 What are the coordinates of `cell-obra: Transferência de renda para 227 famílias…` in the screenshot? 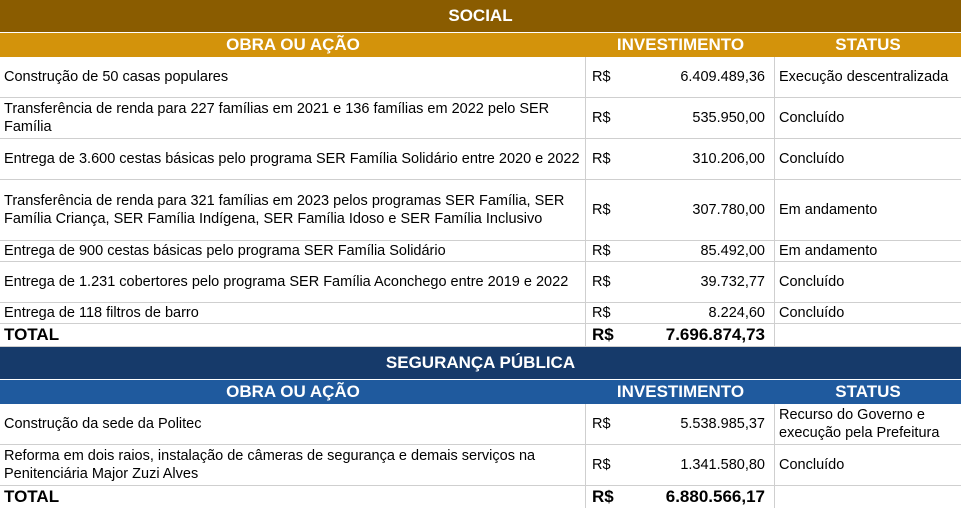 It's located at (293, 118).